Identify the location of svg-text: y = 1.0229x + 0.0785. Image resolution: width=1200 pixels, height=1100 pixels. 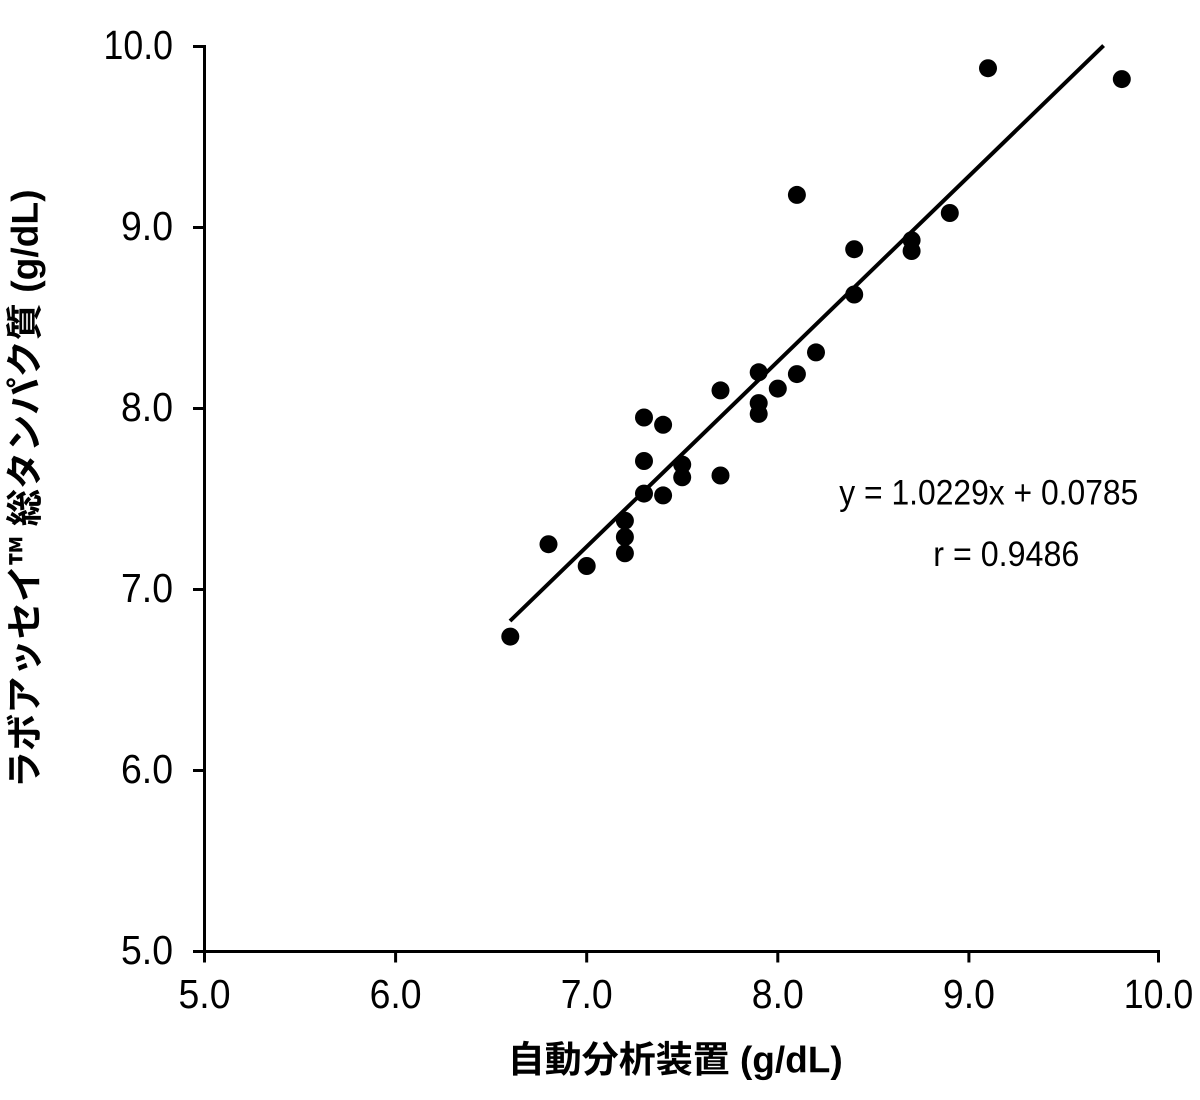
(988, 493).